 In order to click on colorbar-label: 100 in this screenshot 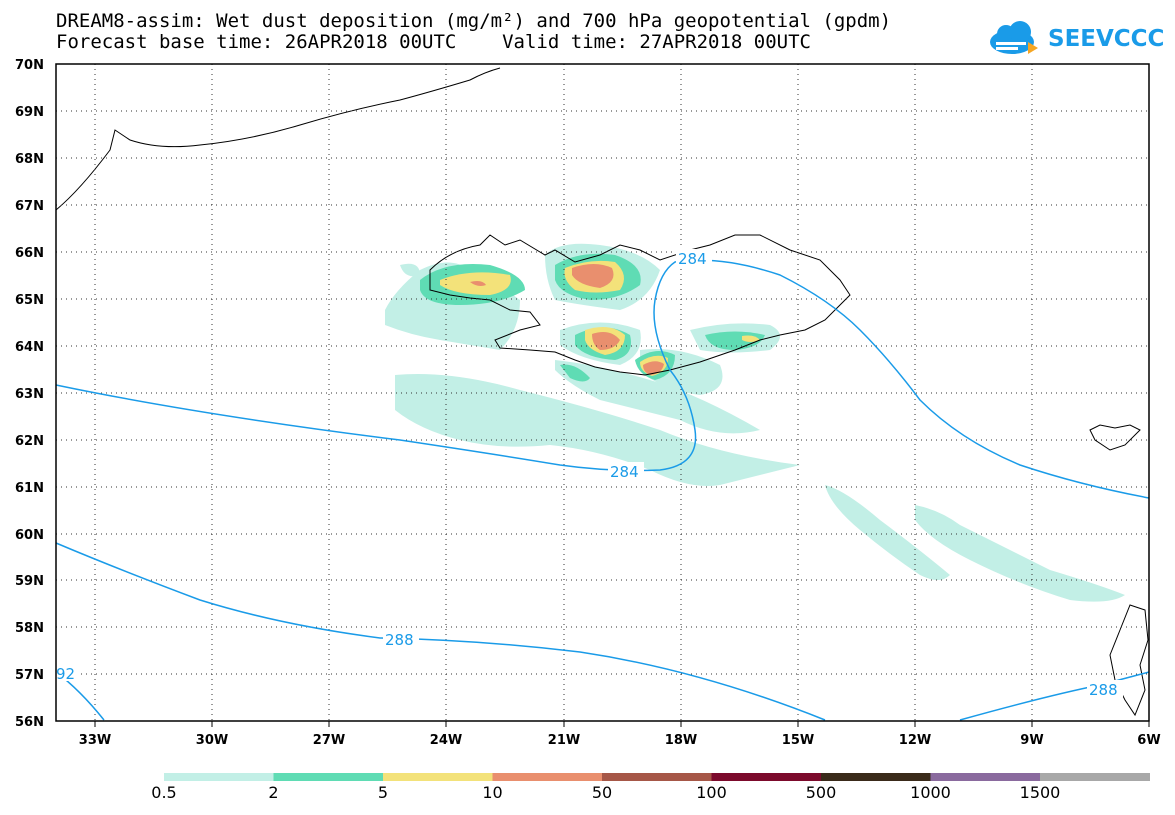, I will do `click(711, 792)`.